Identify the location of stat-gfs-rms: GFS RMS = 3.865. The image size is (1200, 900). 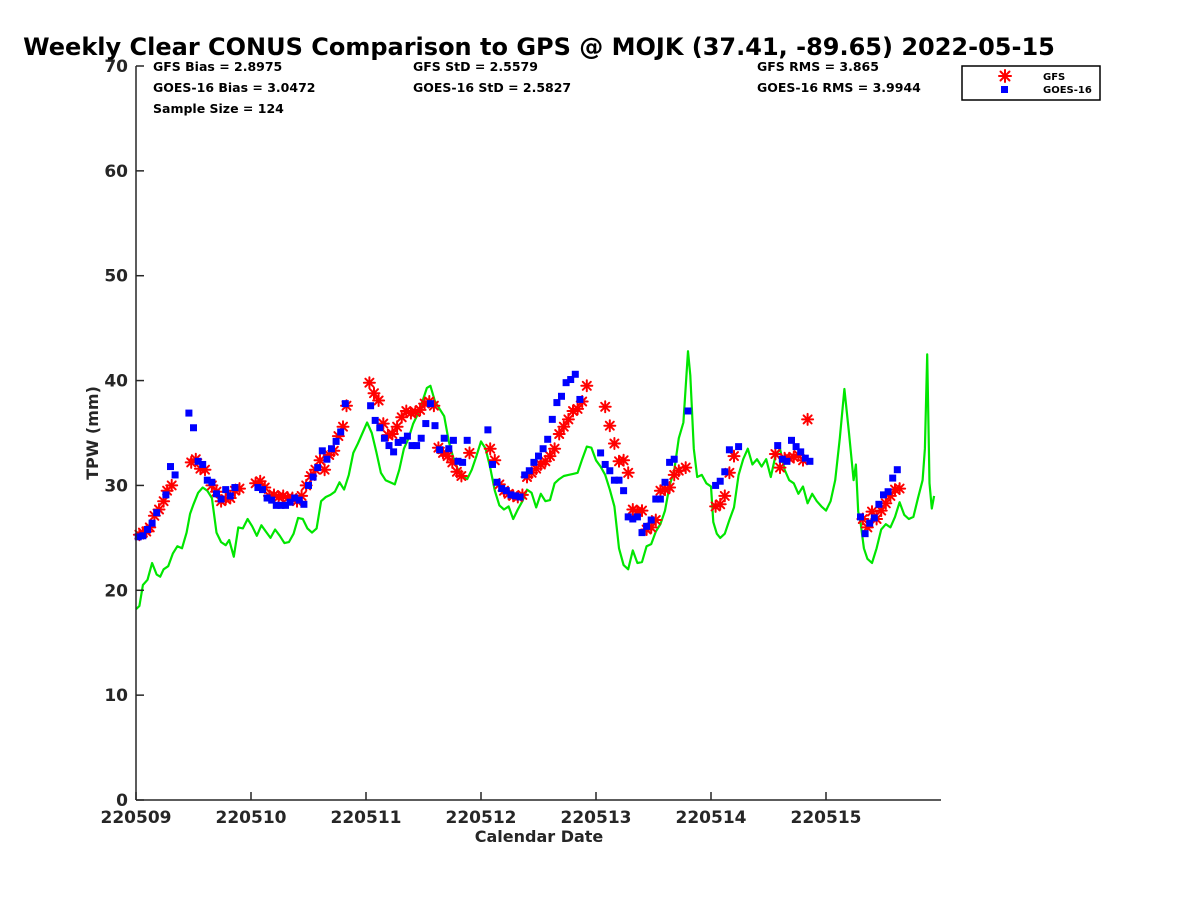
(818, 66).